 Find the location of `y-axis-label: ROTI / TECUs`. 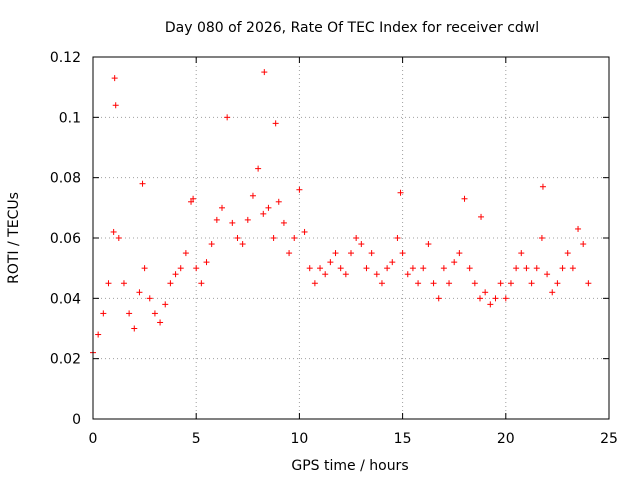

y-axis-label: ROTI / TECUs is located at coordinates (14, 238).